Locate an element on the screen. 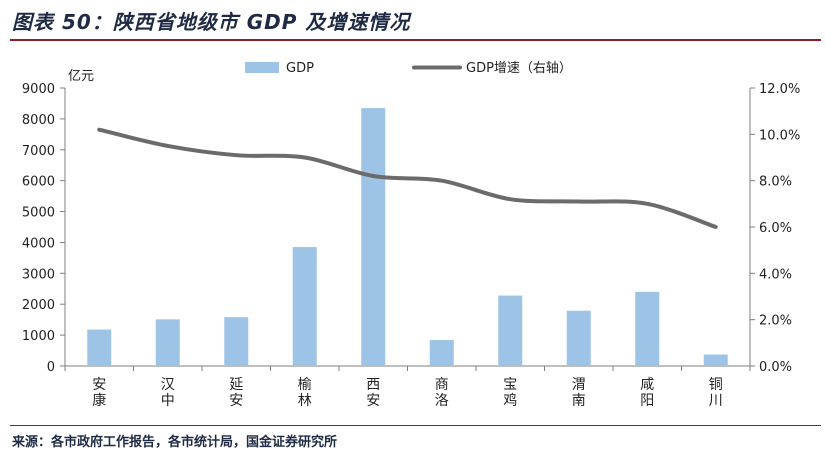 Image resolution: width=831 pixels, height=465 pixels. right-axis-tick-label: 10.0% is located at coordinates (779, 135).